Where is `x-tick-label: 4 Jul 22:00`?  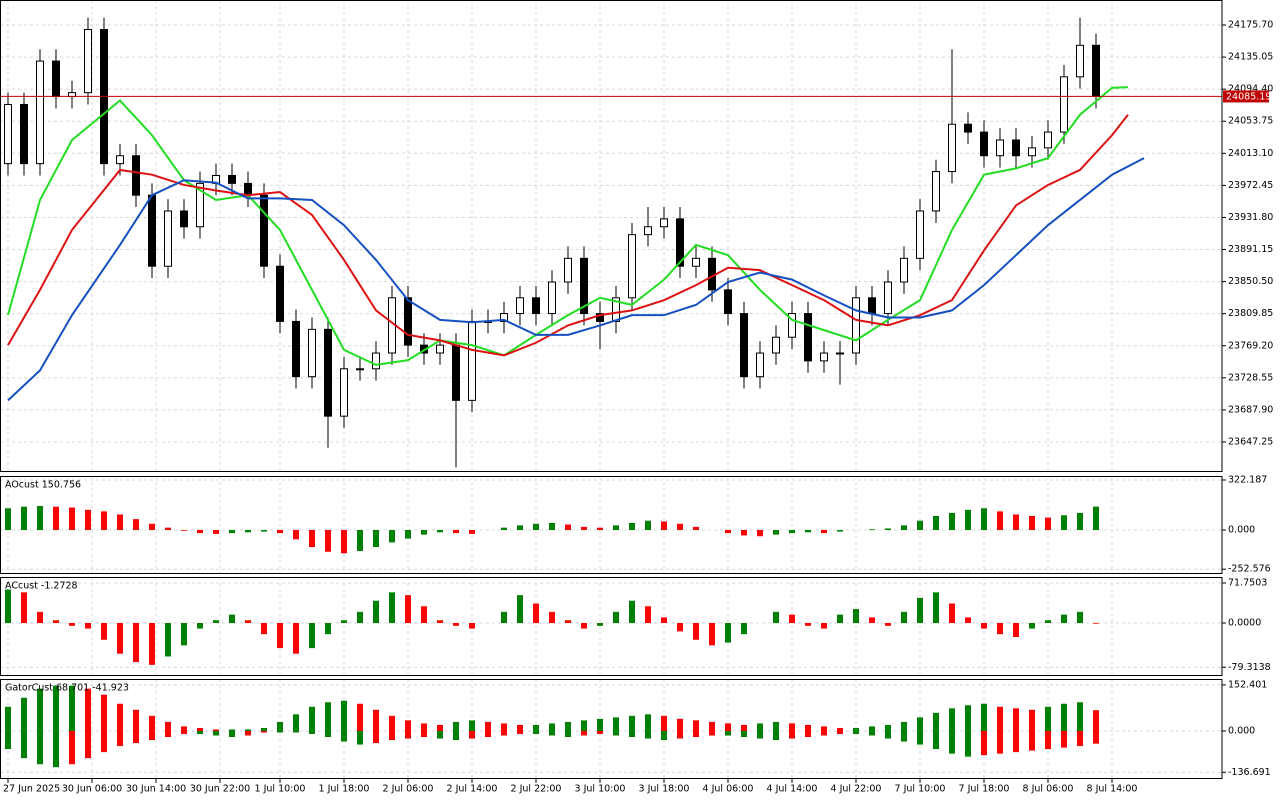
x-tick-label: 4 Jul 22:00 is located at coordinates (856, 789).